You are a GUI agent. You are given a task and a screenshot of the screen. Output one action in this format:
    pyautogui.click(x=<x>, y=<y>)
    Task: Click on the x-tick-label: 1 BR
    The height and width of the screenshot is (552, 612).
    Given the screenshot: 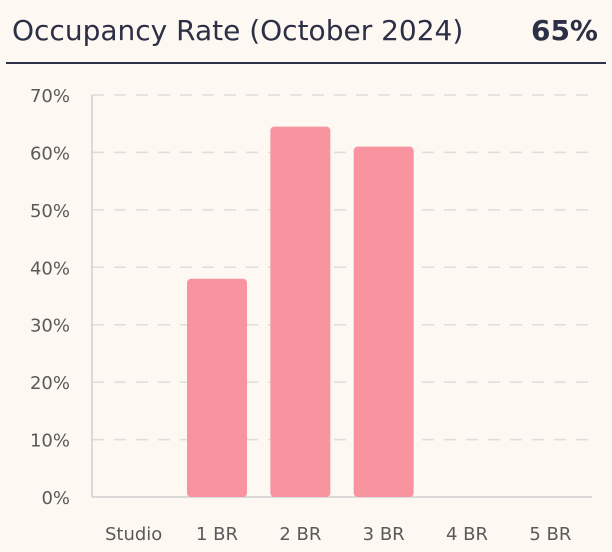 What is the action you would take?
    pyautogui.click(x=217, y=534)
    